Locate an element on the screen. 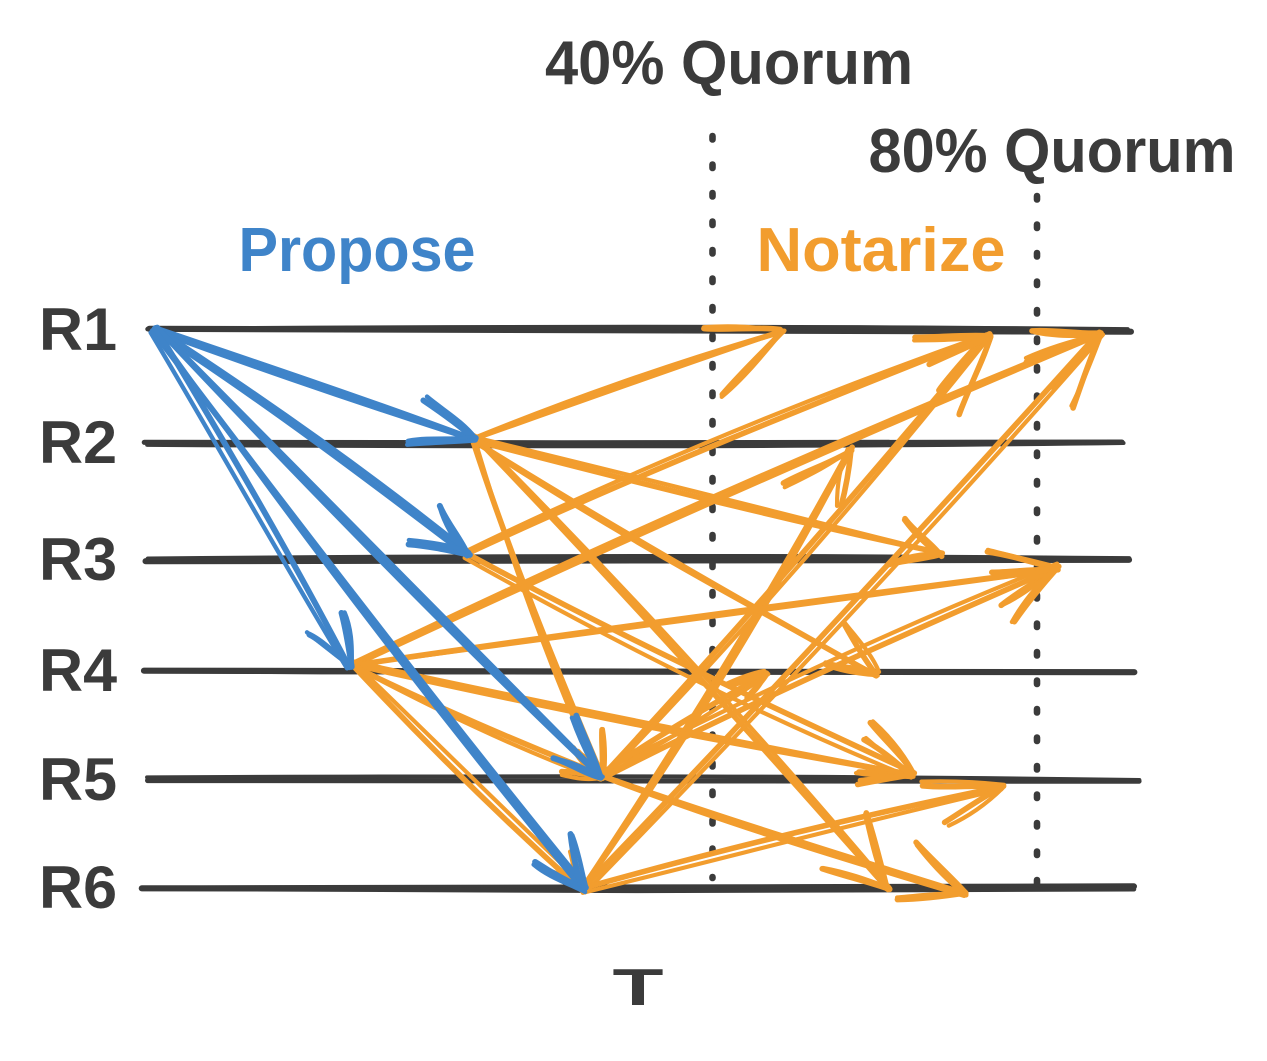 This screenshot has height=1061, width=1267. svg-text: Notarize is located at coordinates (881, 250).